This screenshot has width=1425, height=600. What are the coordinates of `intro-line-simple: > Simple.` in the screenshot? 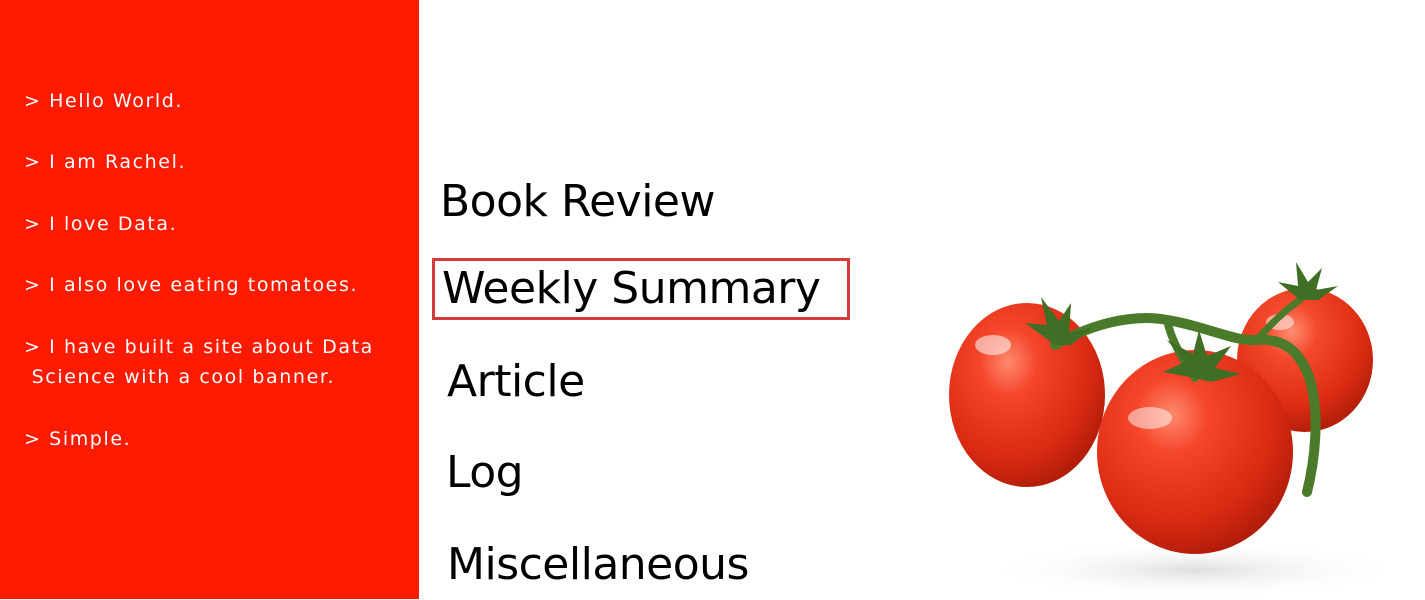 It's located at (78, 439).